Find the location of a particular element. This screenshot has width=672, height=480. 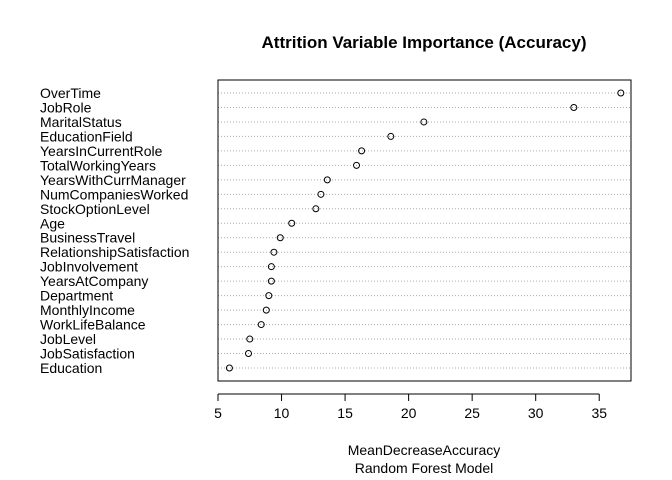

category-label: NumCompaniesWorked is located at coordinates (114, 194).